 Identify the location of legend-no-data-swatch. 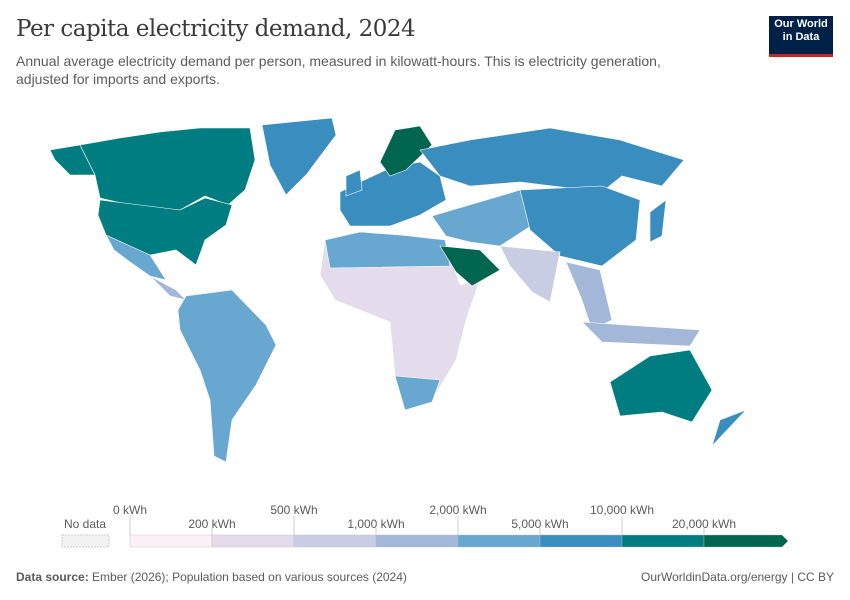
(85, 541).